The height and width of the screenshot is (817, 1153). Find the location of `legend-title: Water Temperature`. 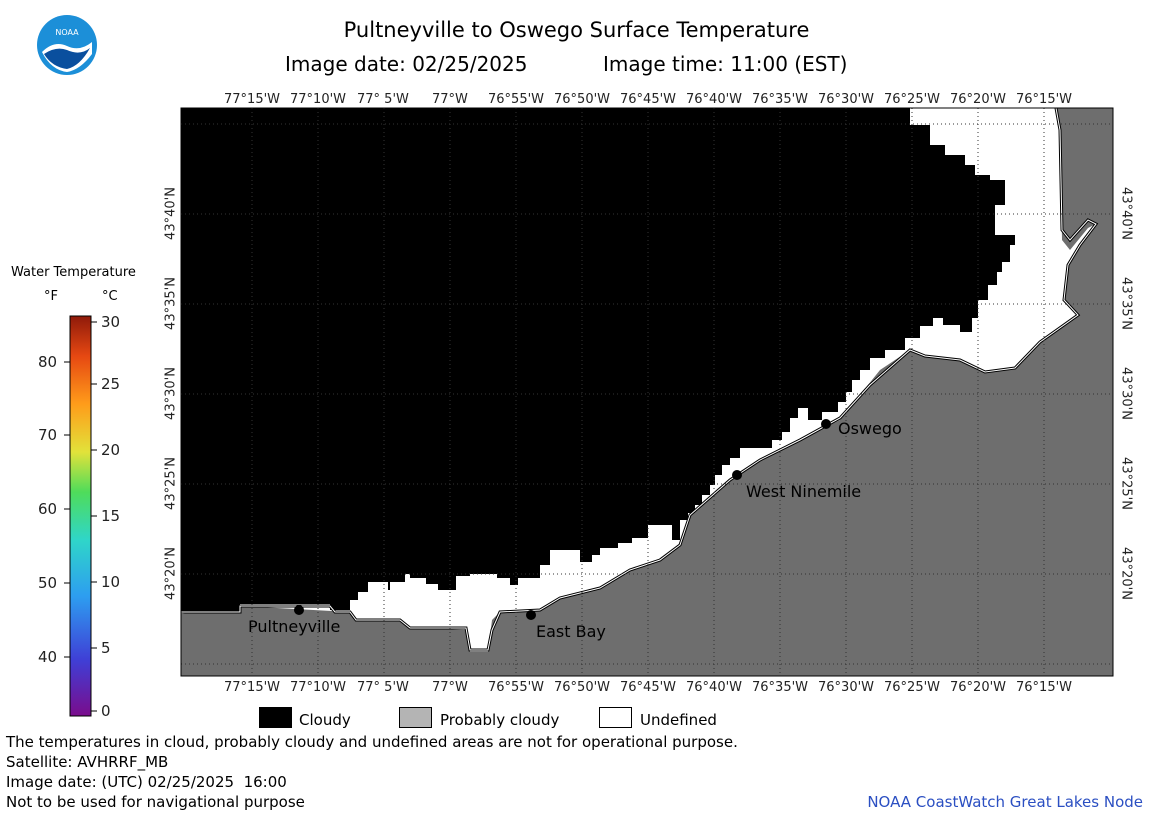

legend-title: Water Temperature is located at coordinates (73, 272).